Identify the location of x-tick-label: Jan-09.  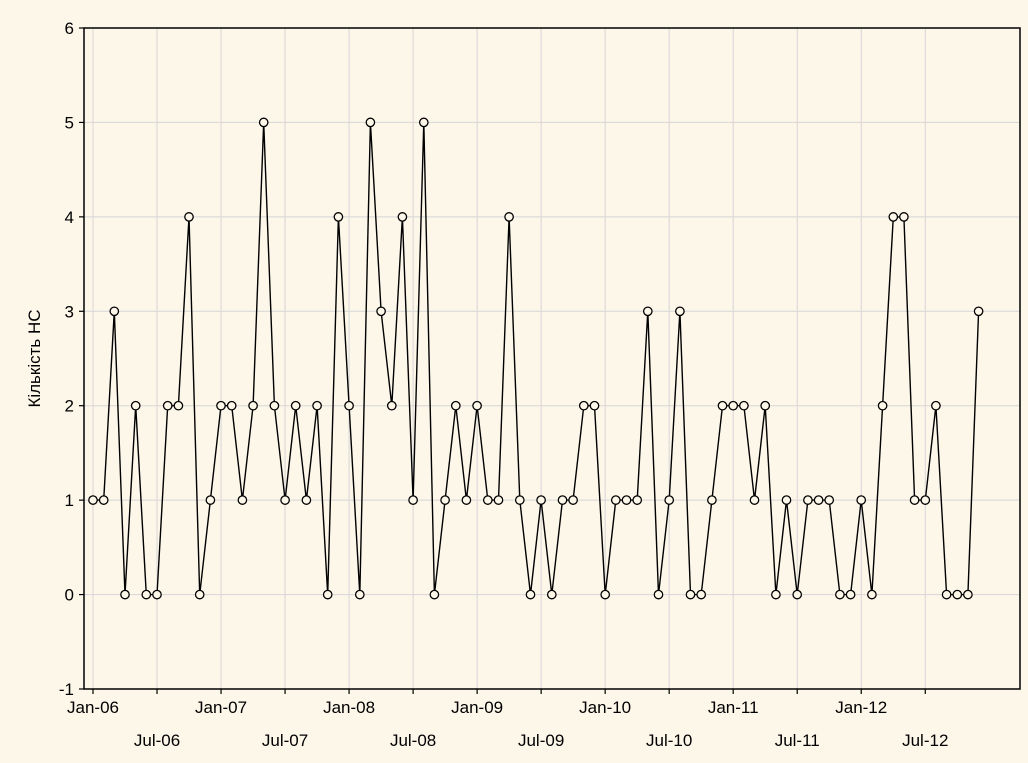
(477, 707).